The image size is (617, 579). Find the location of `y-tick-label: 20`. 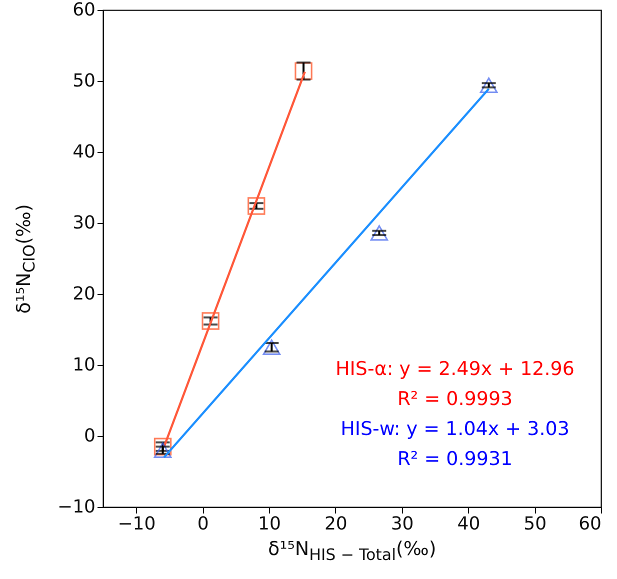

y-tick-label: 20 is located at coordinates (84, 294).